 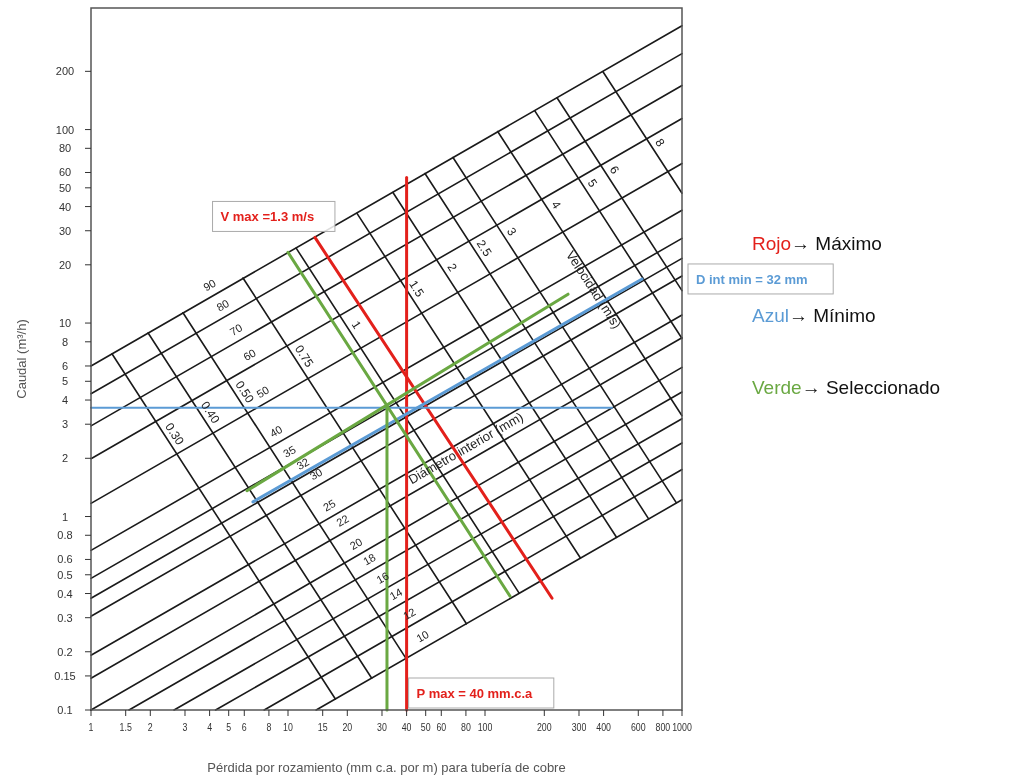 I want to click on x-tick-label: 40, so click(x=406, y=727).